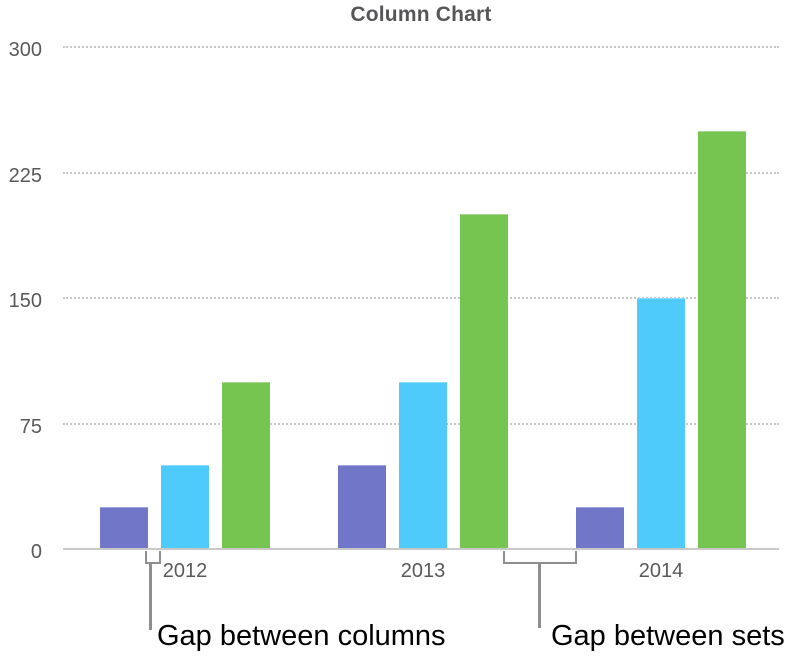 Image resolution: width=790 pixels, height=657 pixels. Describe the element at coordinates (539, 595) in the screenshot. I see `gap-between-sets-callout-line` at that location.